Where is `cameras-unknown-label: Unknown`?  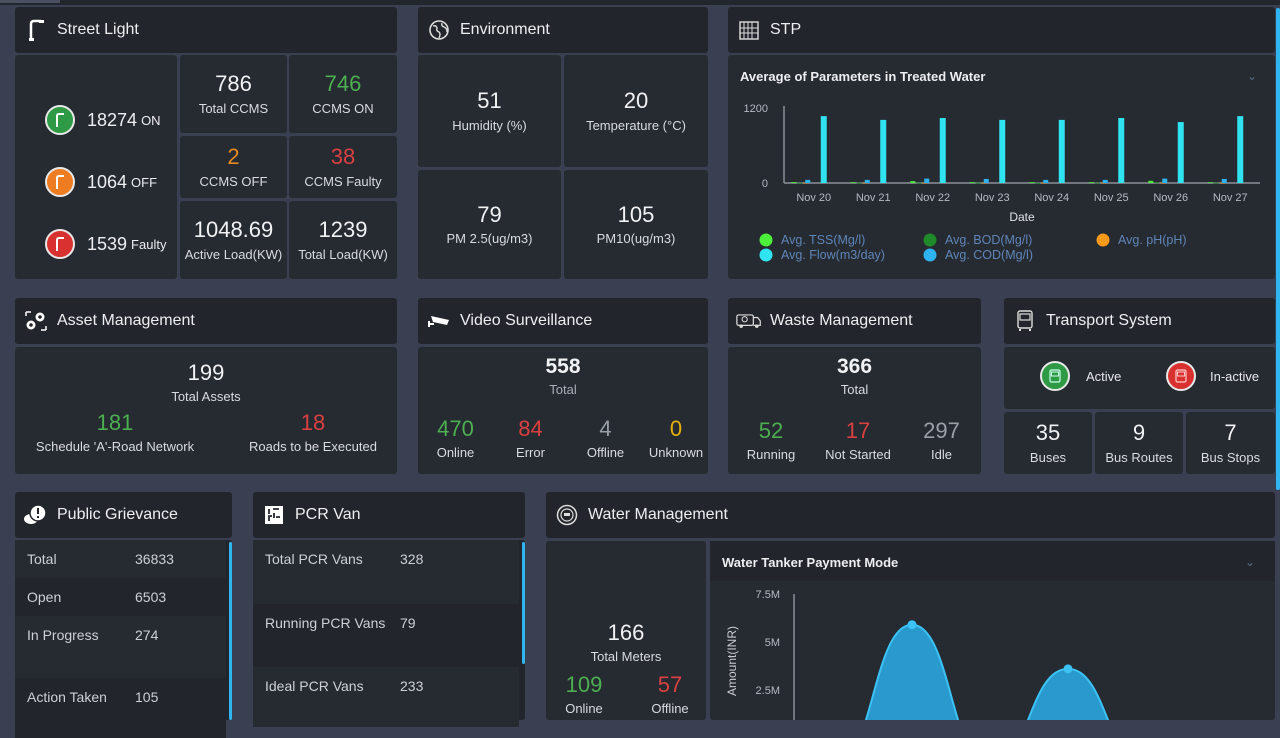
cameras-unknown-label: Unknown is located at coordinates (676, 453).